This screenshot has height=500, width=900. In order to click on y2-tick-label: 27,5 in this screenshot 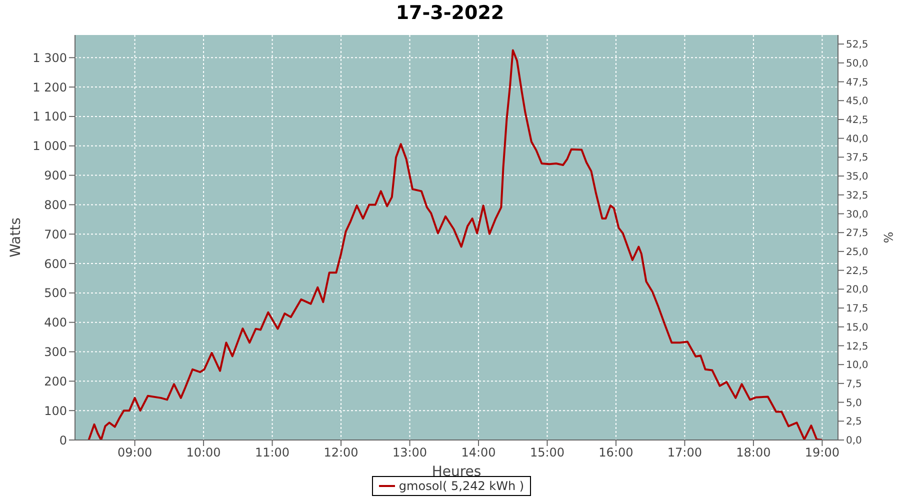, I will do `click(857, 234)`.